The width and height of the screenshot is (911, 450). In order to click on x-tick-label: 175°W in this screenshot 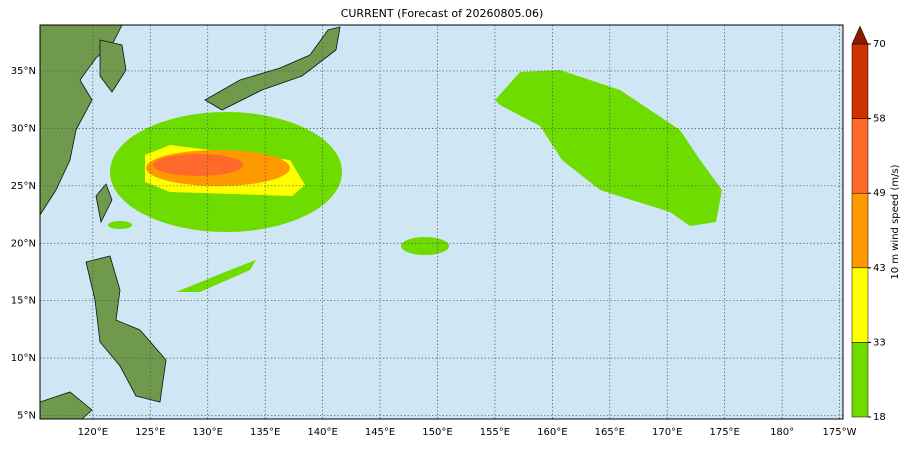, I will do `click(840, 432)`.